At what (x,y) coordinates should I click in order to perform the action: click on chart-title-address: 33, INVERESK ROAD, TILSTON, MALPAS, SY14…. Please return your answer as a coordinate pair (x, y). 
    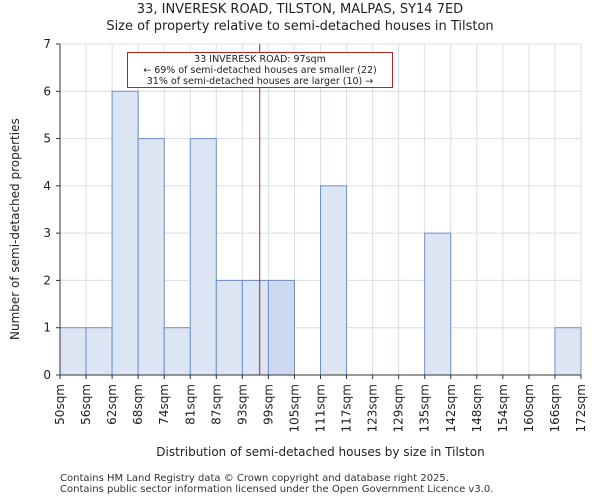
    Looking at the image, I should click on (300, 9).